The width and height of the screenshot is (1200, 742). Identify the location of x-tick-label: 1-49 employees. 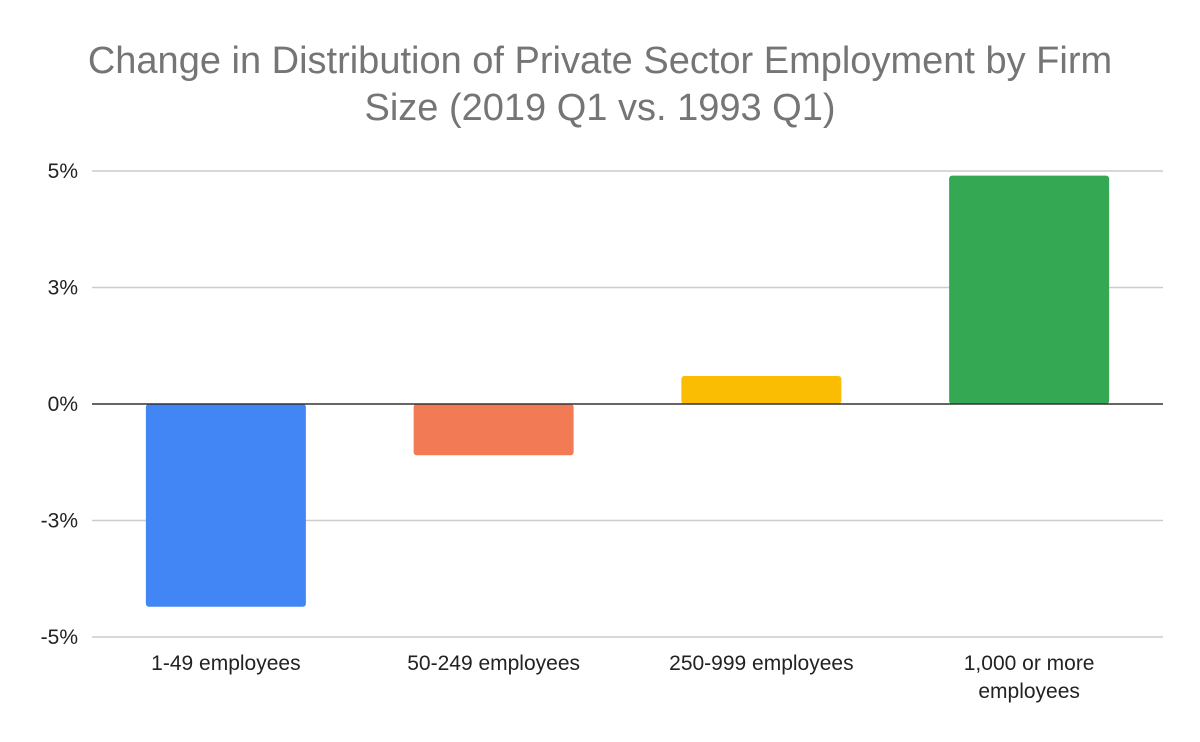
(225, 663).